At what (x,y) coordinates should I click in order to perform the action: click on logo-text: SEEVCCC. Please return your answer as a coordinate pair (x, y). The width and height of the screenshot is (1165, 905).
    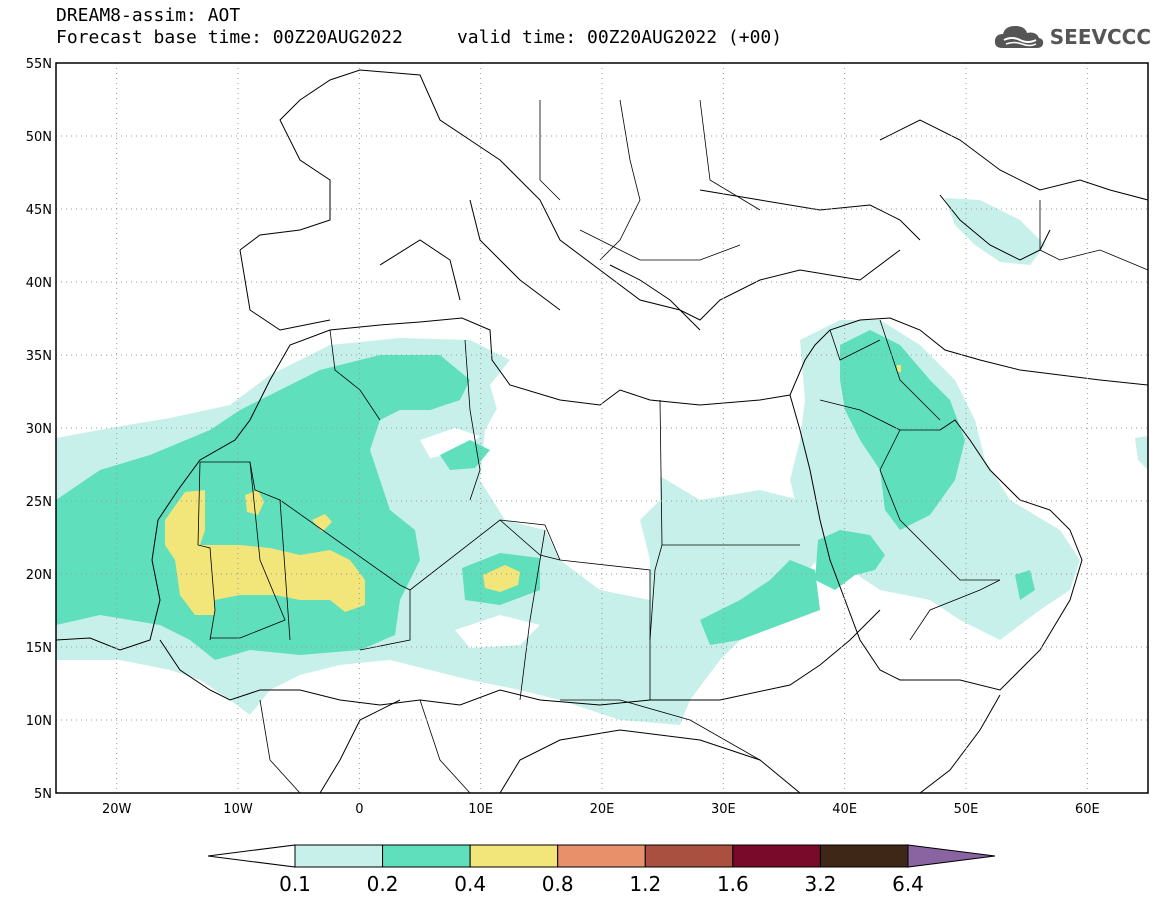
    Looking at the image, I should click on (1100, 37).